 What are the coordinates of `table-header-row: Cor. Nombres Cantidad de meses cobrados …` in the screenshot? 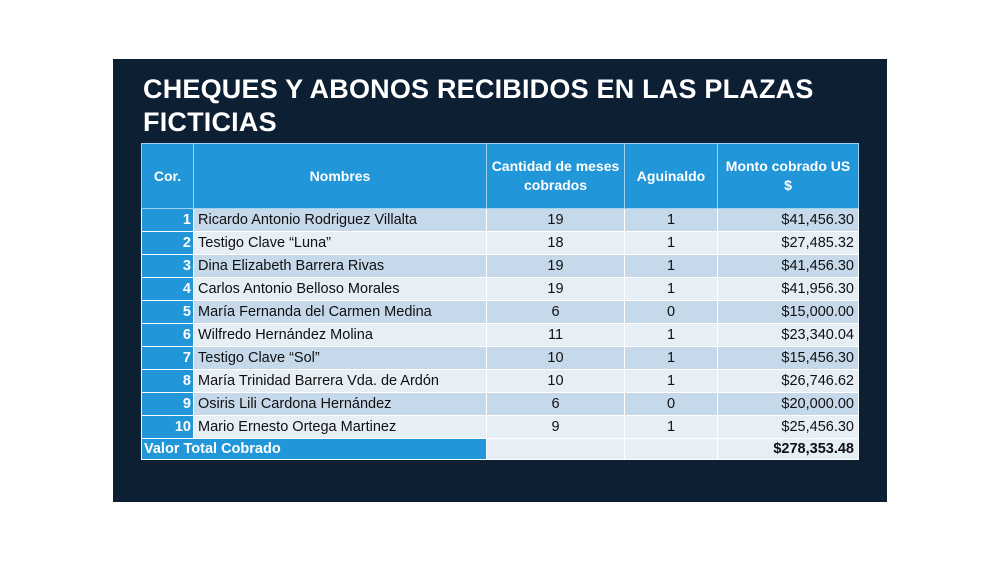 It's located at (500, 176).